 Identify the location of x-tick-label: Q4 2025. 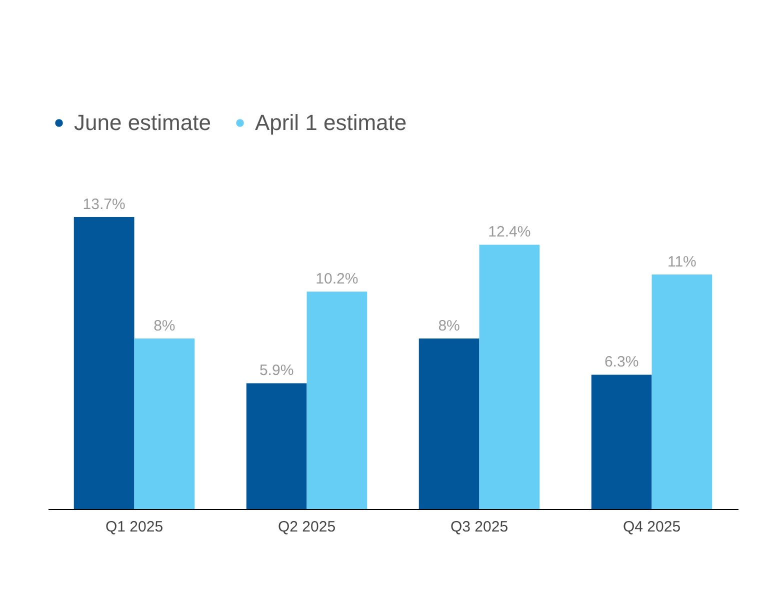
(651, 527).